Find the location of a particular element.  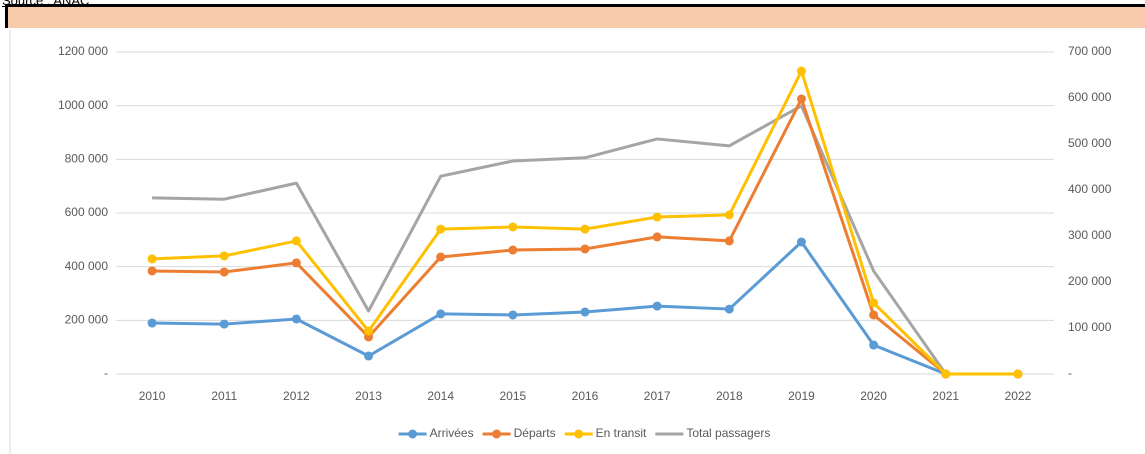

x-tick-label: 2012 is located at coordinates (296, 396).